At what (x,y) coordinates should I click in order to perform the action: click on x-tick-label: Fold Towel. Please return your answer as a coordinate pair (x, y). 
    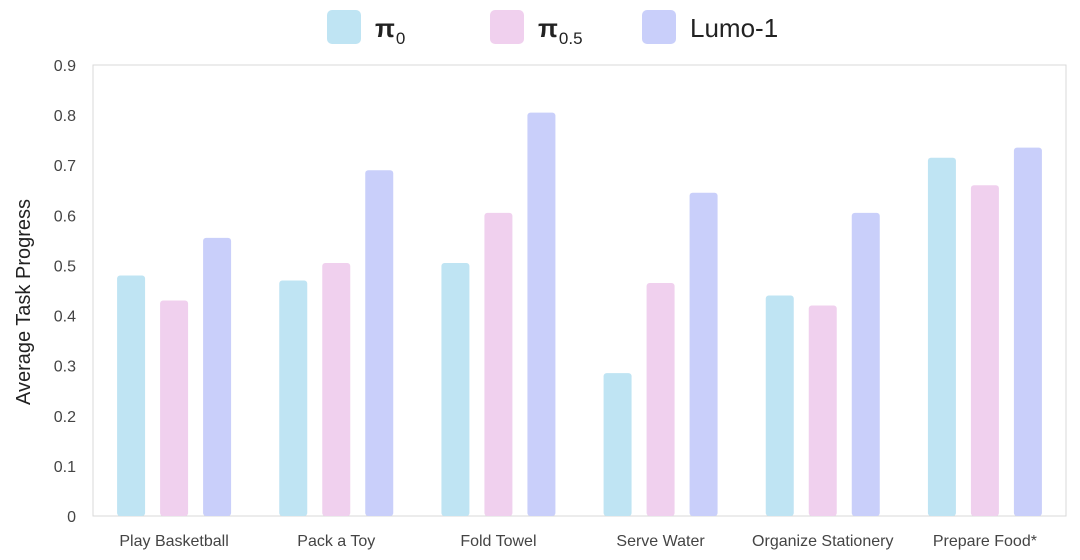
    Looking at the image, I should click on (498, 541).